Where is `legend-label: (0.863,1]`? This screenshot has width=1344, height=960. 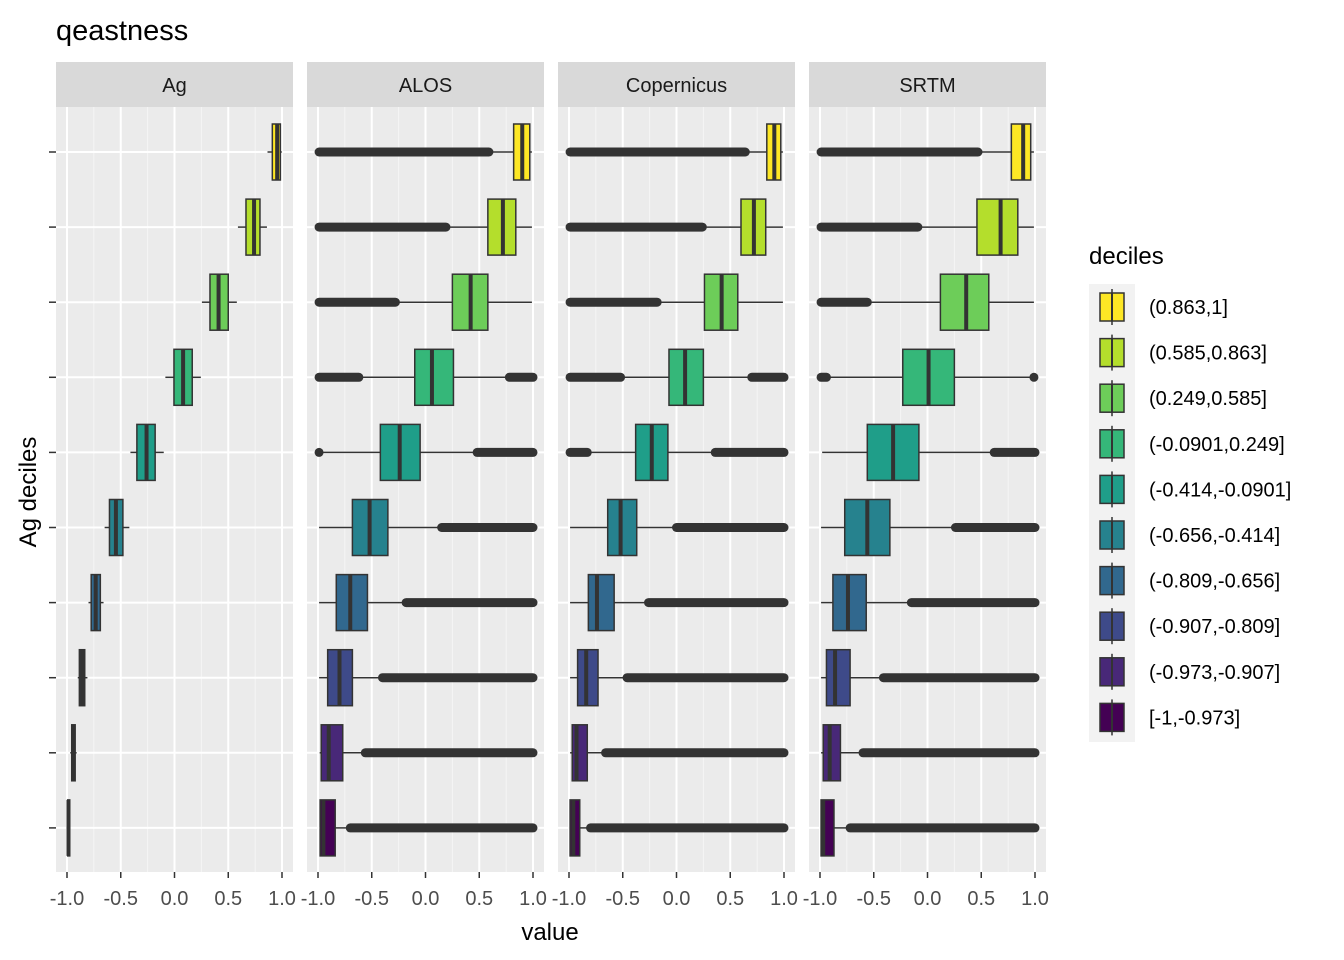
legend-label: (0.863,1] is located at coordinates (1188, 308).